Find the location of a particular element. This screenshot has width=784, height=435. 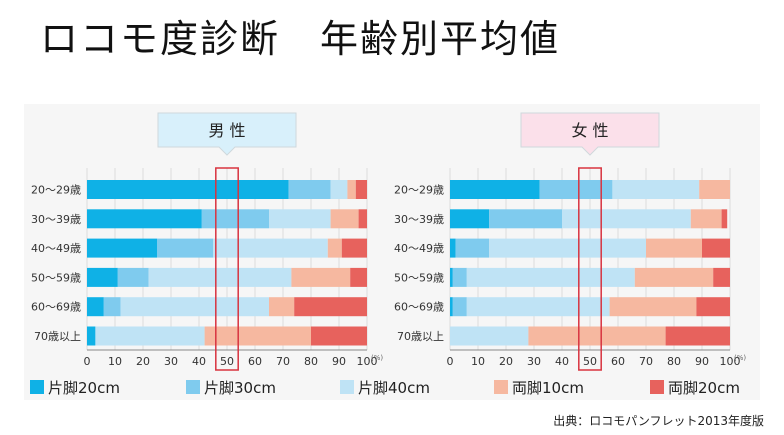

x-tick-label: 20 is located at coordinates (143, 361).